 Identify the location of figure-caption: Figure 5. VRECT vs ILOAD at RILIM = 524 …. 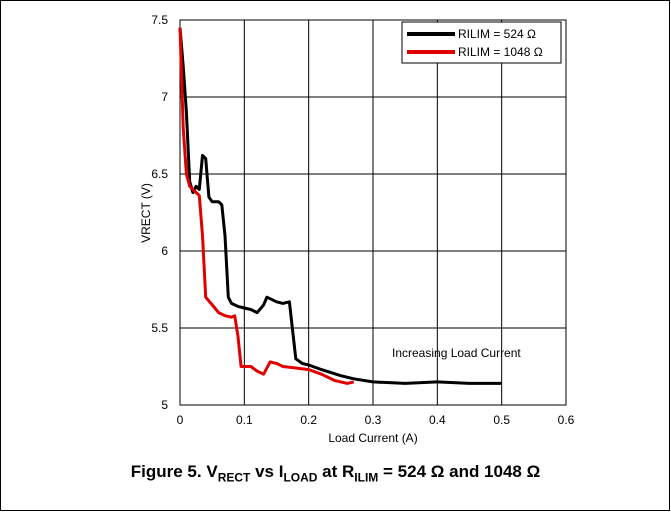
(335, 473).